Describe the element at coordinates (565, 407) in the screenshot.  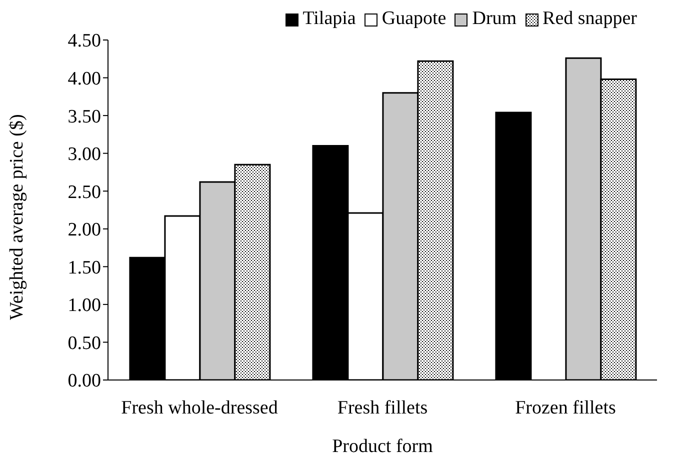
I see `x-tick-label: Frozen fillets` at that location.